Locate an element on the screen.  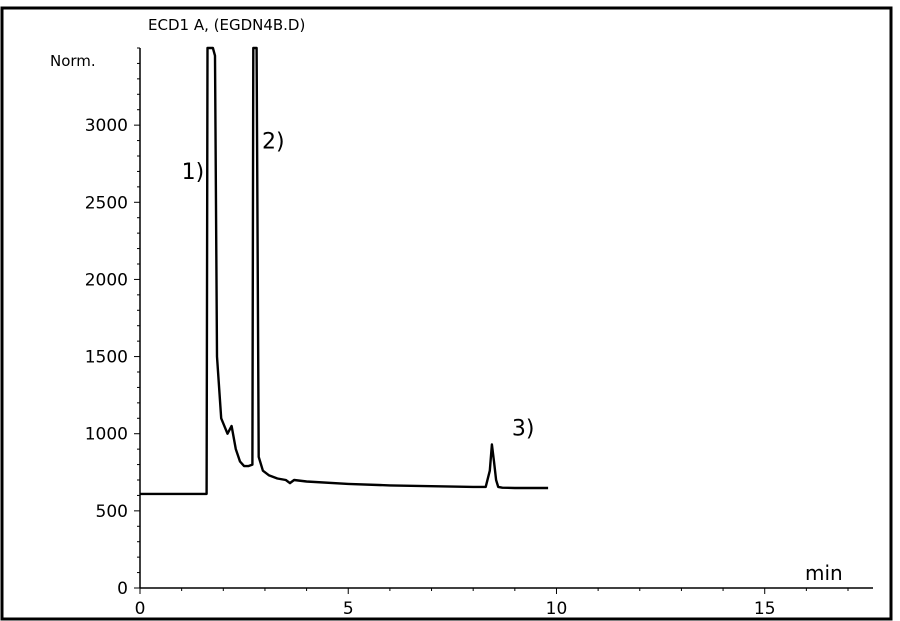
peak-label: 1) is located at coordinates (193, 172).